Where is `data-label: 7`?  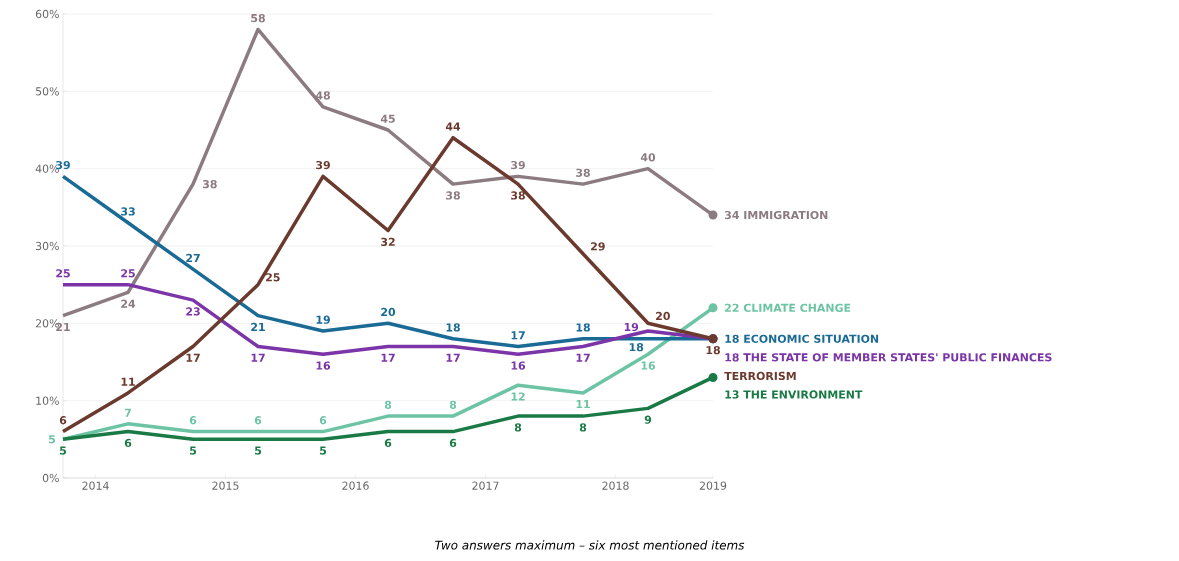
data-label: 7 is located at coordinates (127, 412).